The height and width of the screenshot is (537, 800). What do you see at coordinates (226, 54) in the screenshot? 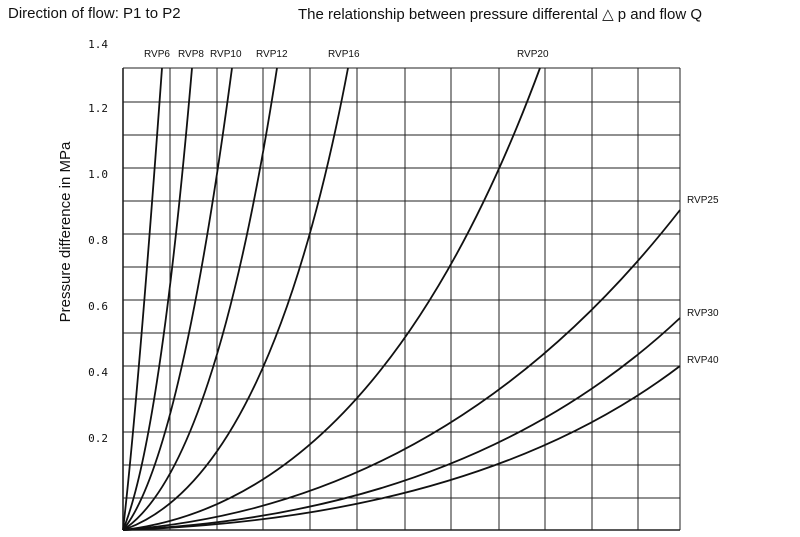
I see `series-label-rvp10: RVP10` at bounding box center [226, 54].